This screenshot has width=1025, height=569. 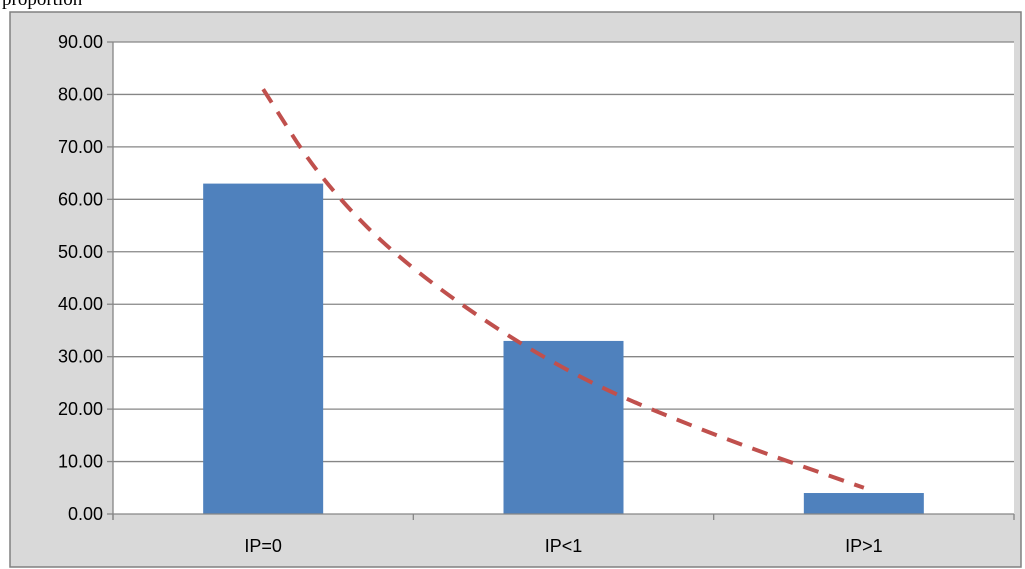 What do you see at coordinates (80, 357) in the screenshot?
I see `y-tick-label: 30.00` at bounding box center [80, 357].